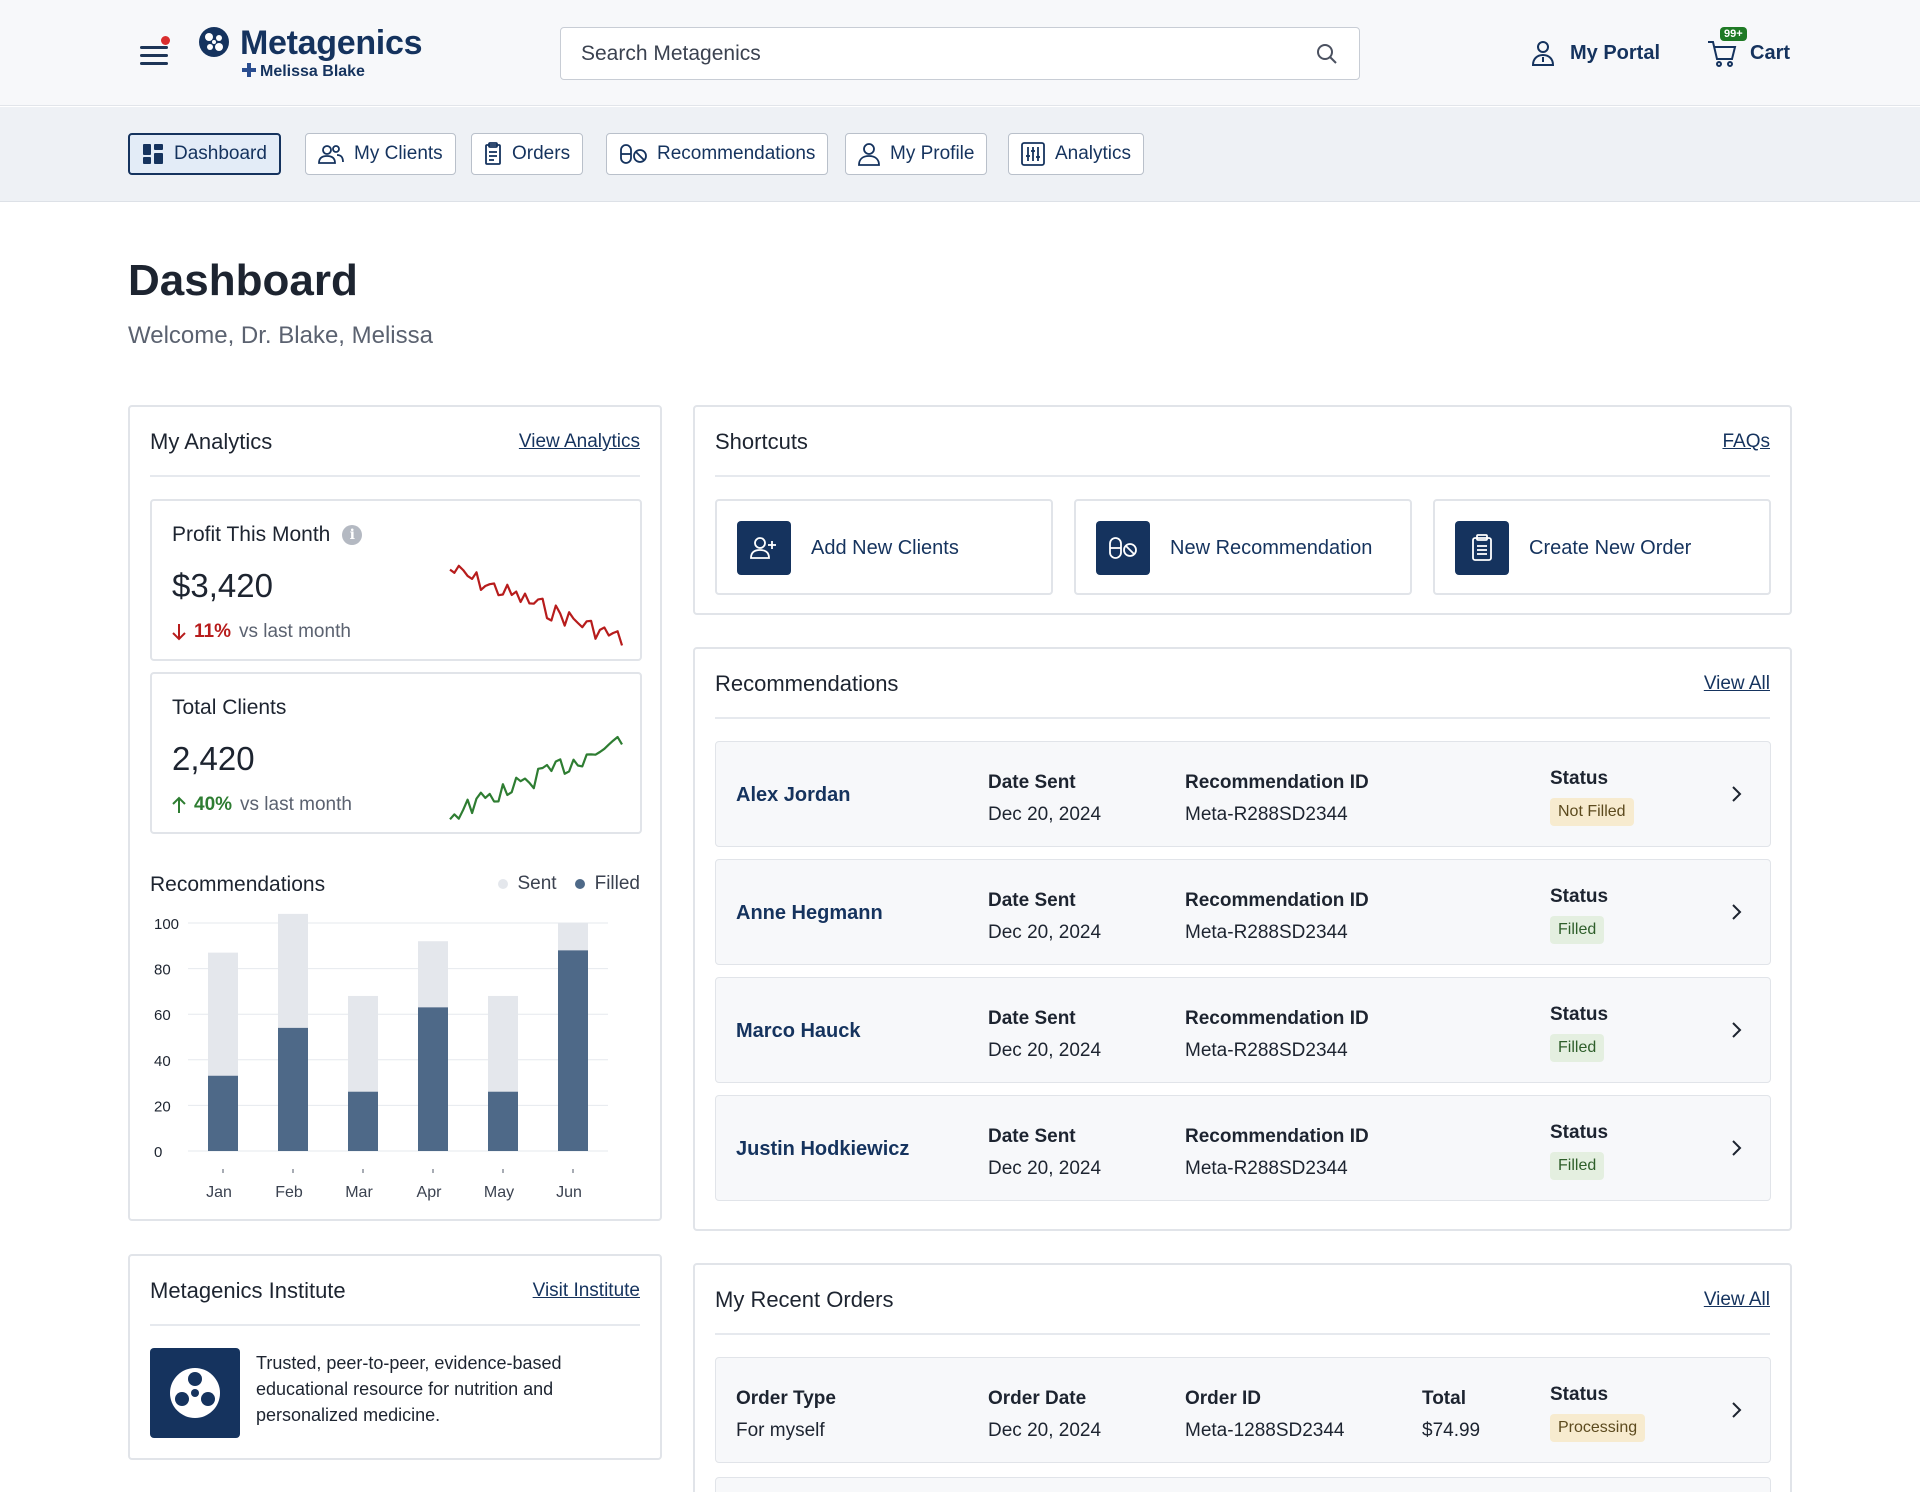  I want to click on brand-name: Metagenics, so click(331, 43).